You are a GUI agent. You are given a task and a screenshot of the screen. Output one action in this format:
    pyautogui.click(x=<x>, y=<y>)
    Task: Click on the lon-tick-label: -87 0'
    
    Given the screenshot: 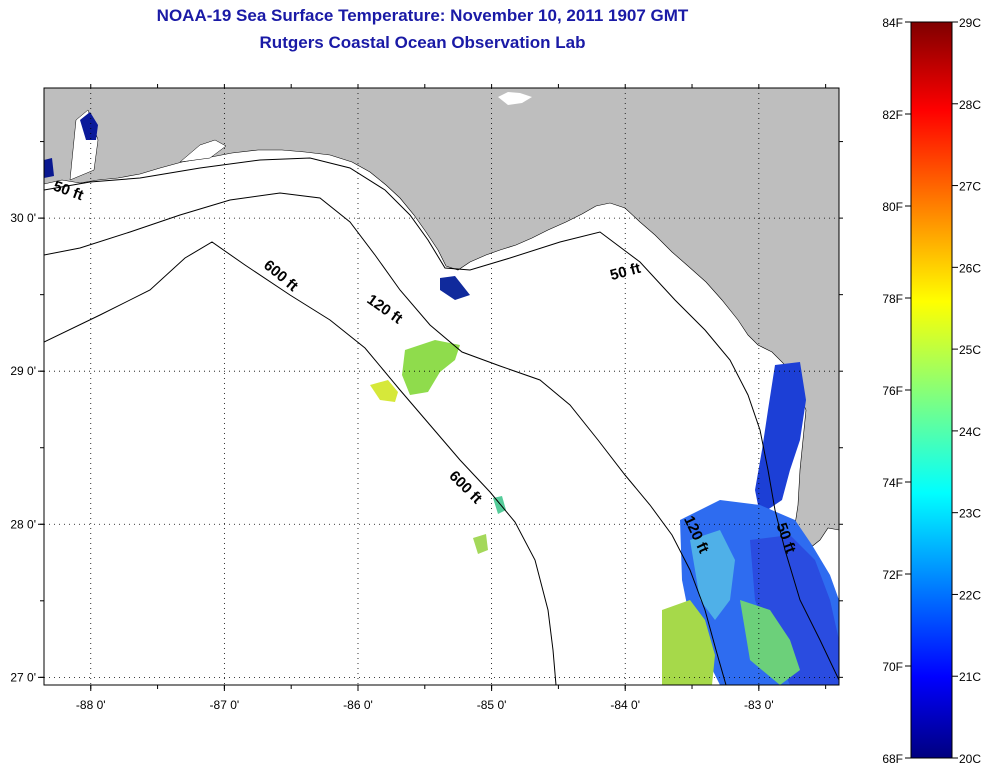 What is the action you would take?
    pyautogui.click(x=225, y=705)
    